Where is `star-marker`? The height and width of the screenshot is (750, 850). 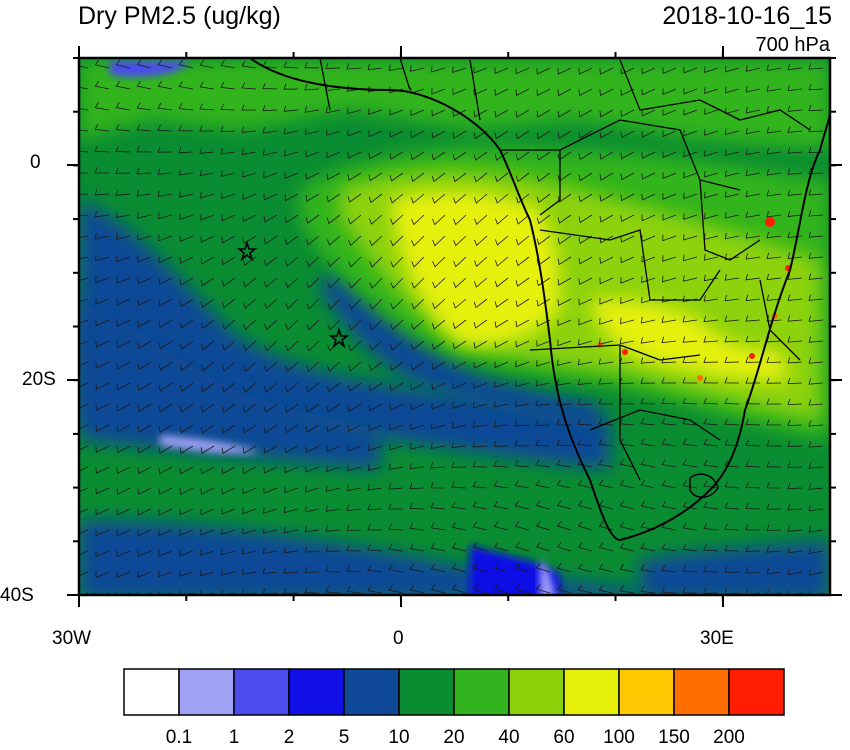 star-marker is located at coordinates (339, 338).